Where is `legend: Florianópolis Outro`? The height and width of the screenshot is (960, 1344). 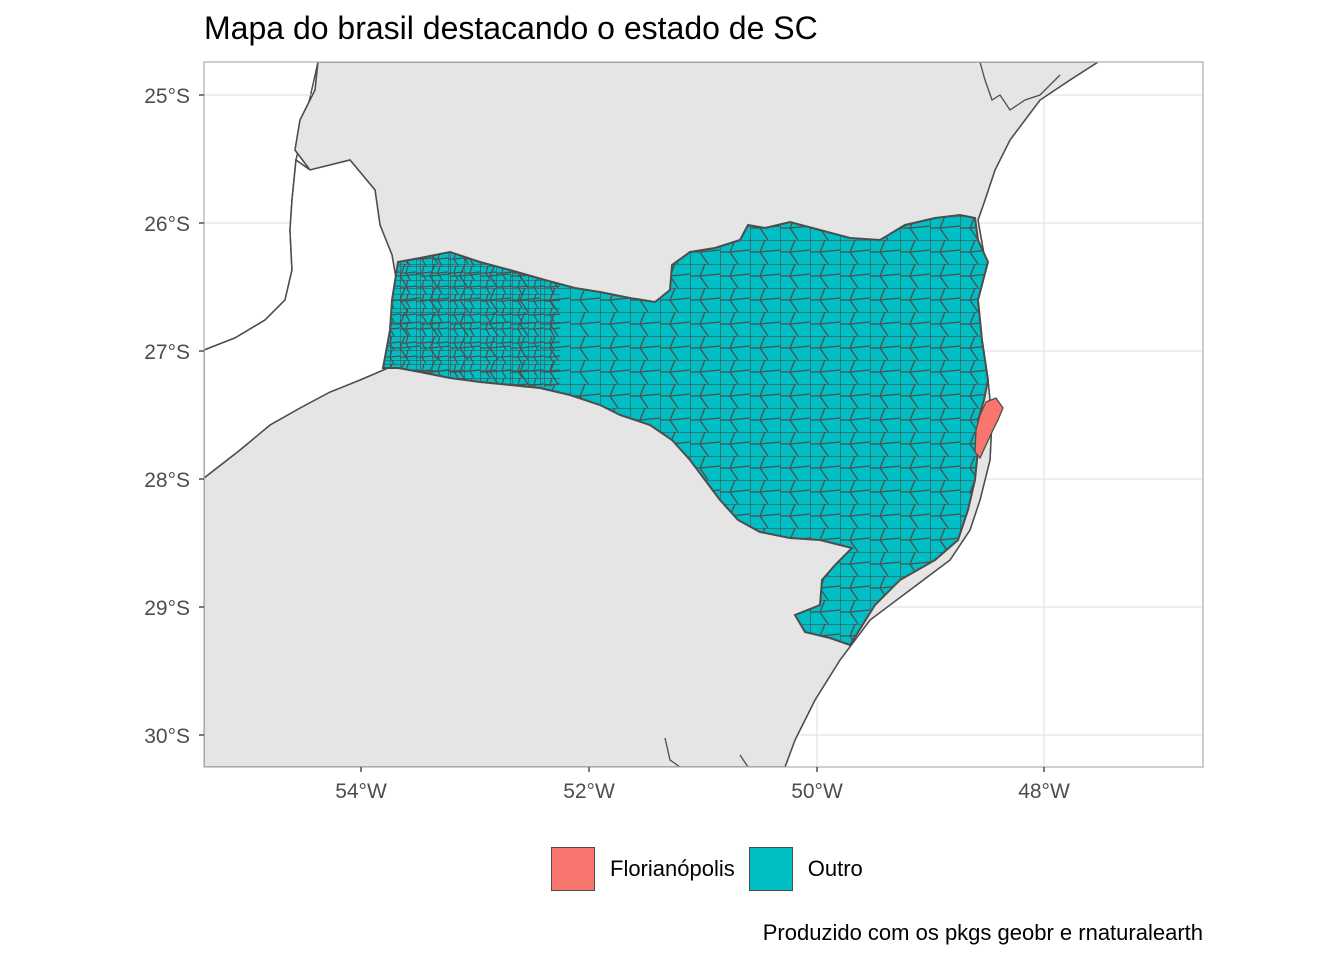 legend: Florianópolis Outro is located at coordinates (714, 869).